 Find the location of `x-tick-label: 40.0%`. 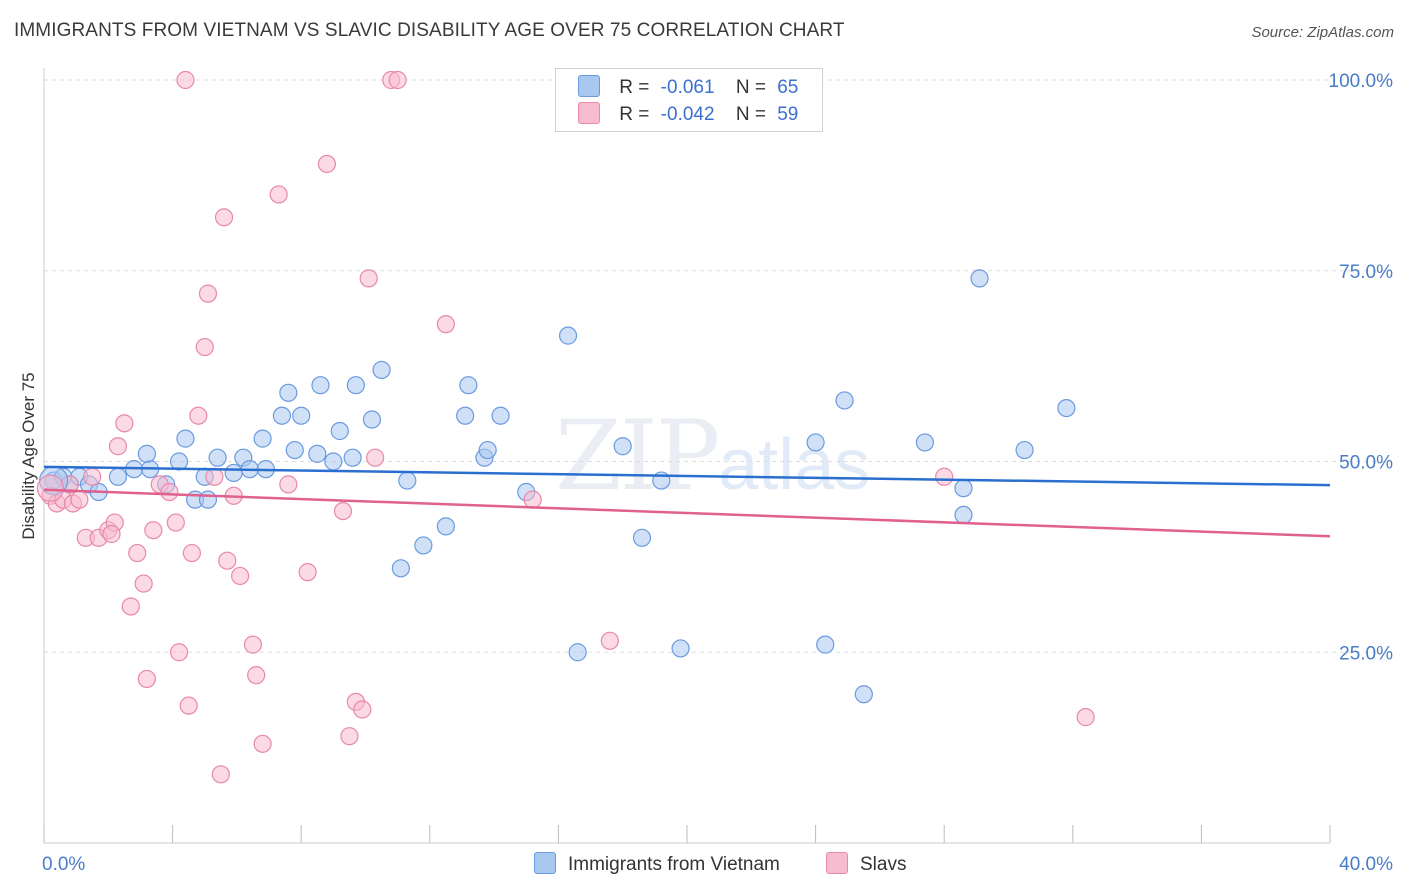

x-tick-label: 40.0% is located at coordinates (1366, 864).